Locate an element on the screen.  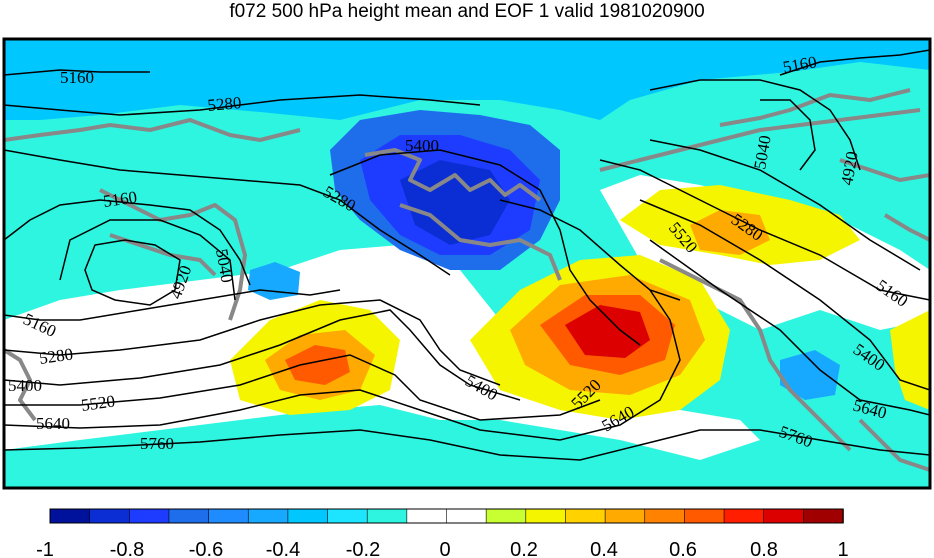
contour-5280-south is located at coordinates (252, 342).